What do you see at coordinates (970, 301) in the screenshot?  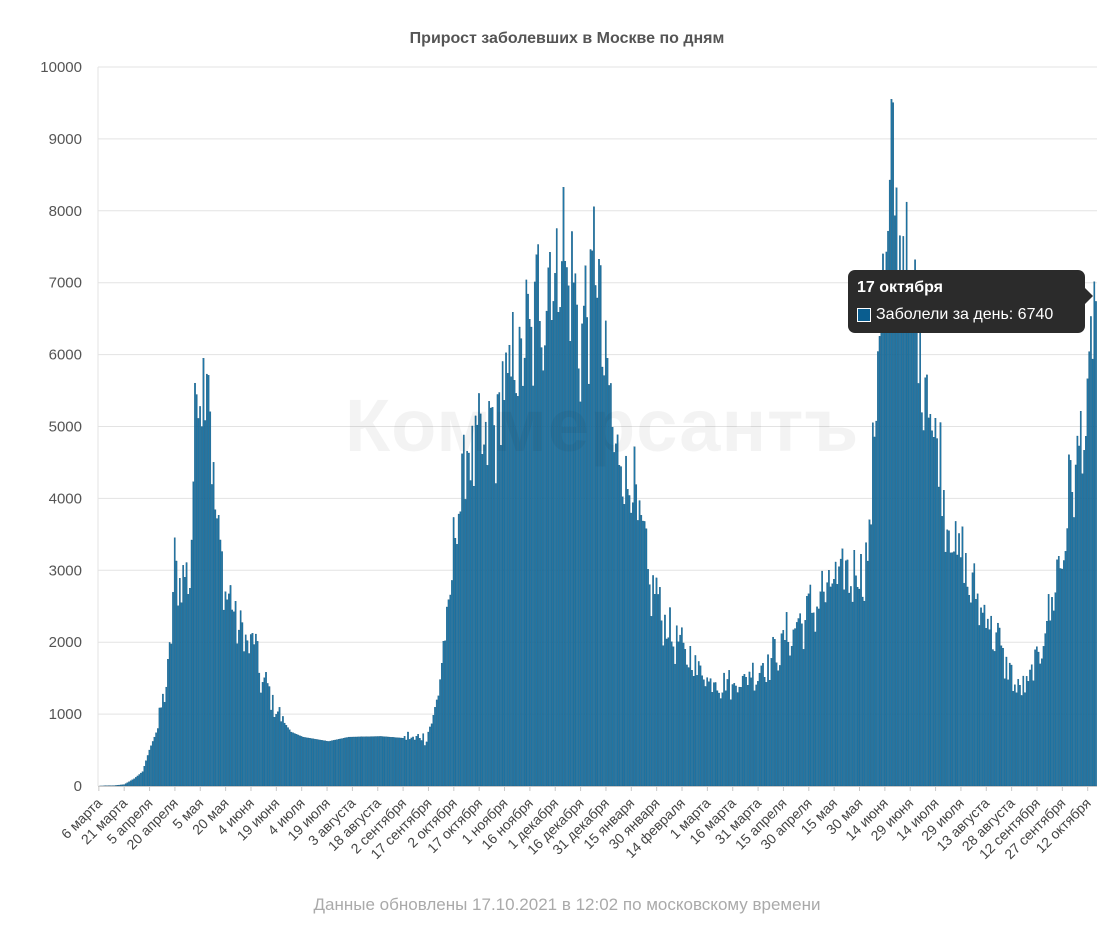 I see `chart-tooltip: 17 октября Заболели за день: 6740` at bounding box center [970, 301].